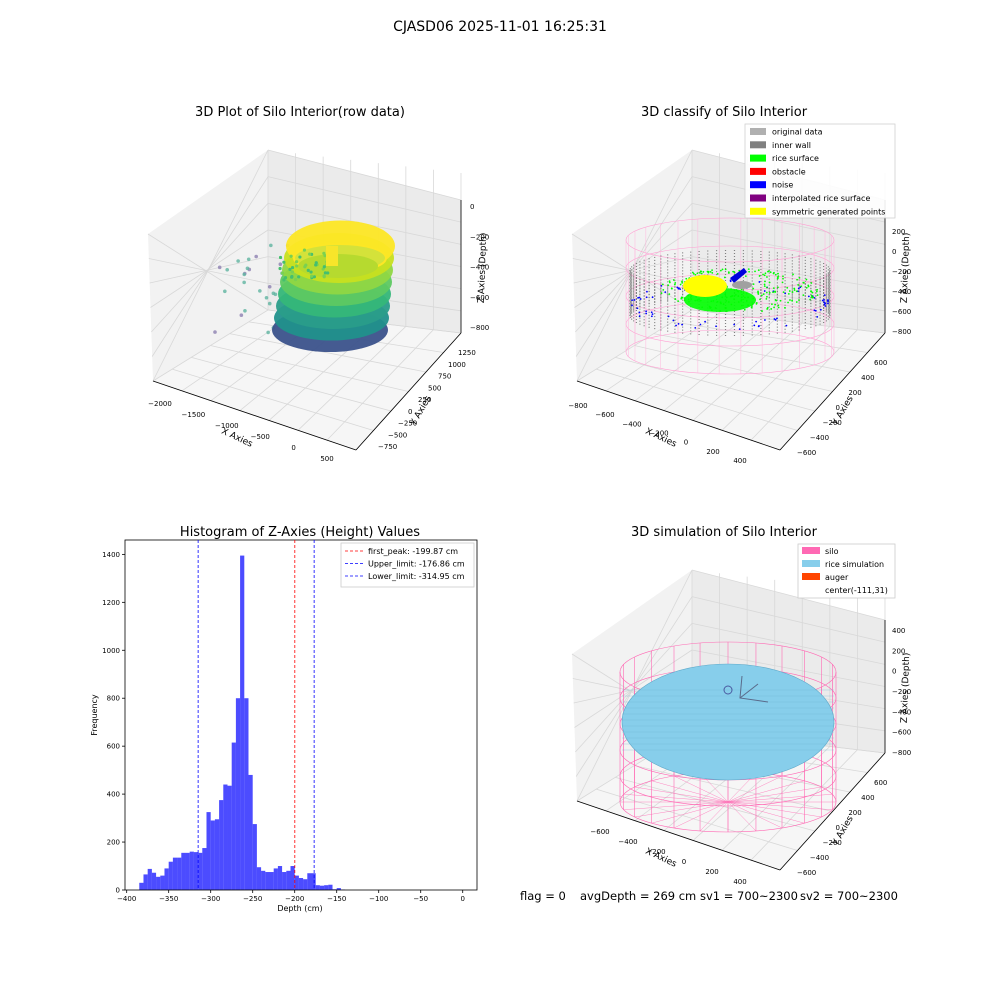  What do you see at coordinates (472, 207) in the screenshot?
I see `p1-z-tick-label: 0` at bounding box center [472, 207].